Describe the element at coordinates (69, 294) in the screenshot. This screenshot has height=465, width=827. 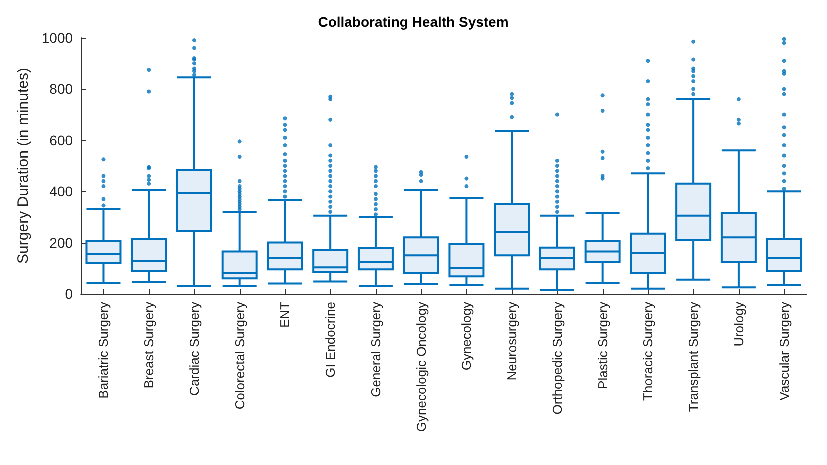
I see `y-tick-label: 0` at that location.